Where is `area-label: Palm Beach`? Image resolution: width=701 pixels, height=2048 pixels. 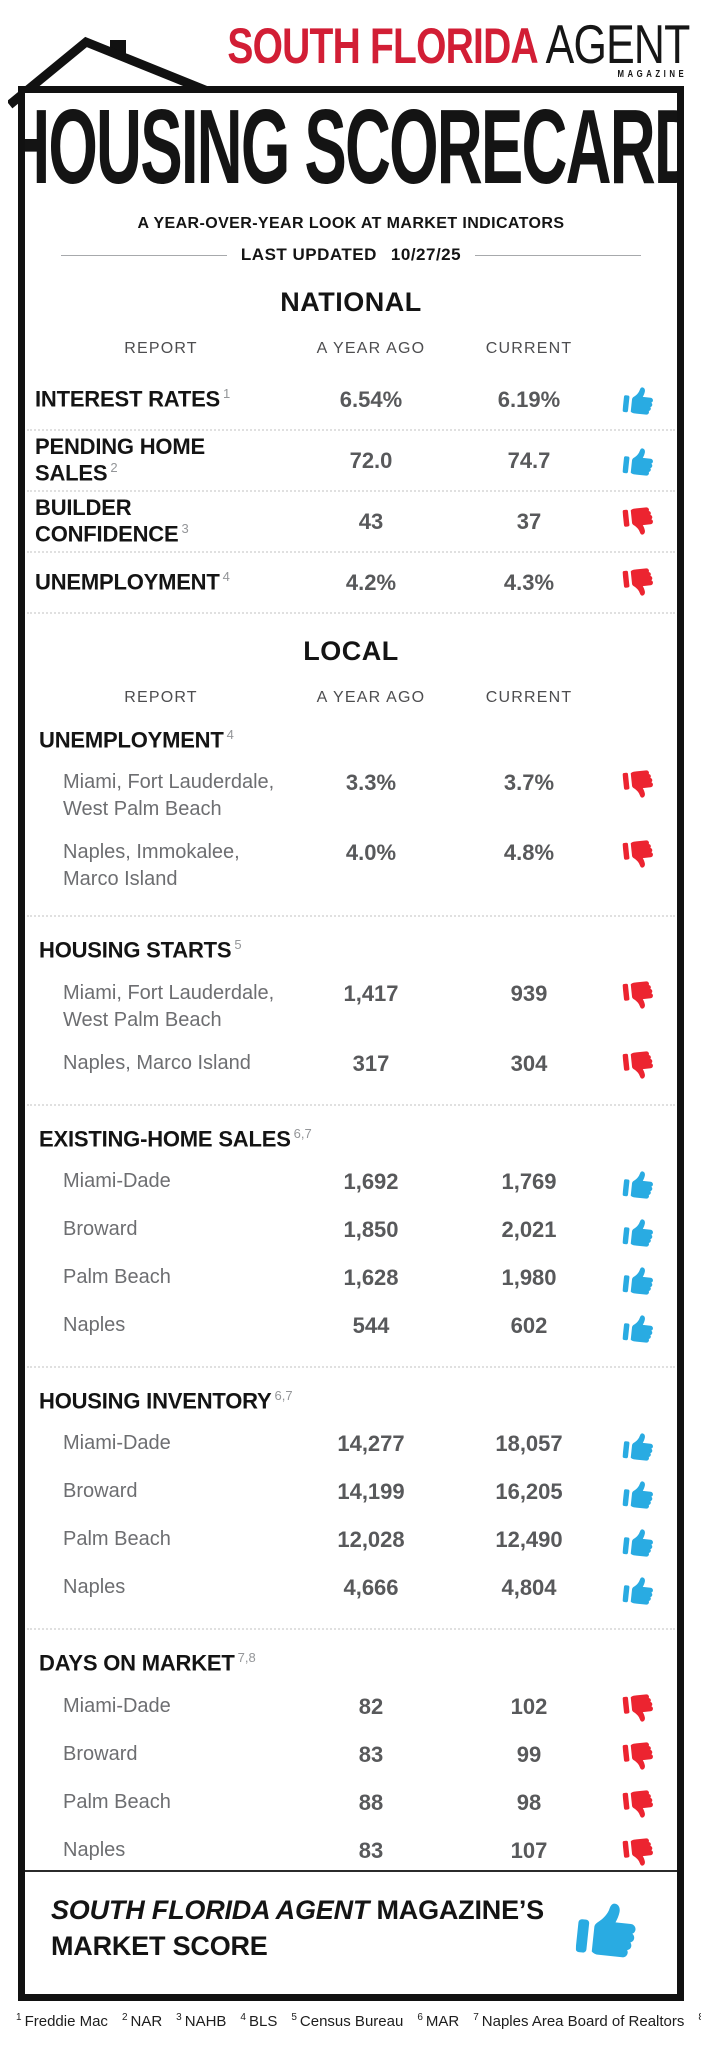
area-label: Palm Beach is located at coordinates (117, 1801).